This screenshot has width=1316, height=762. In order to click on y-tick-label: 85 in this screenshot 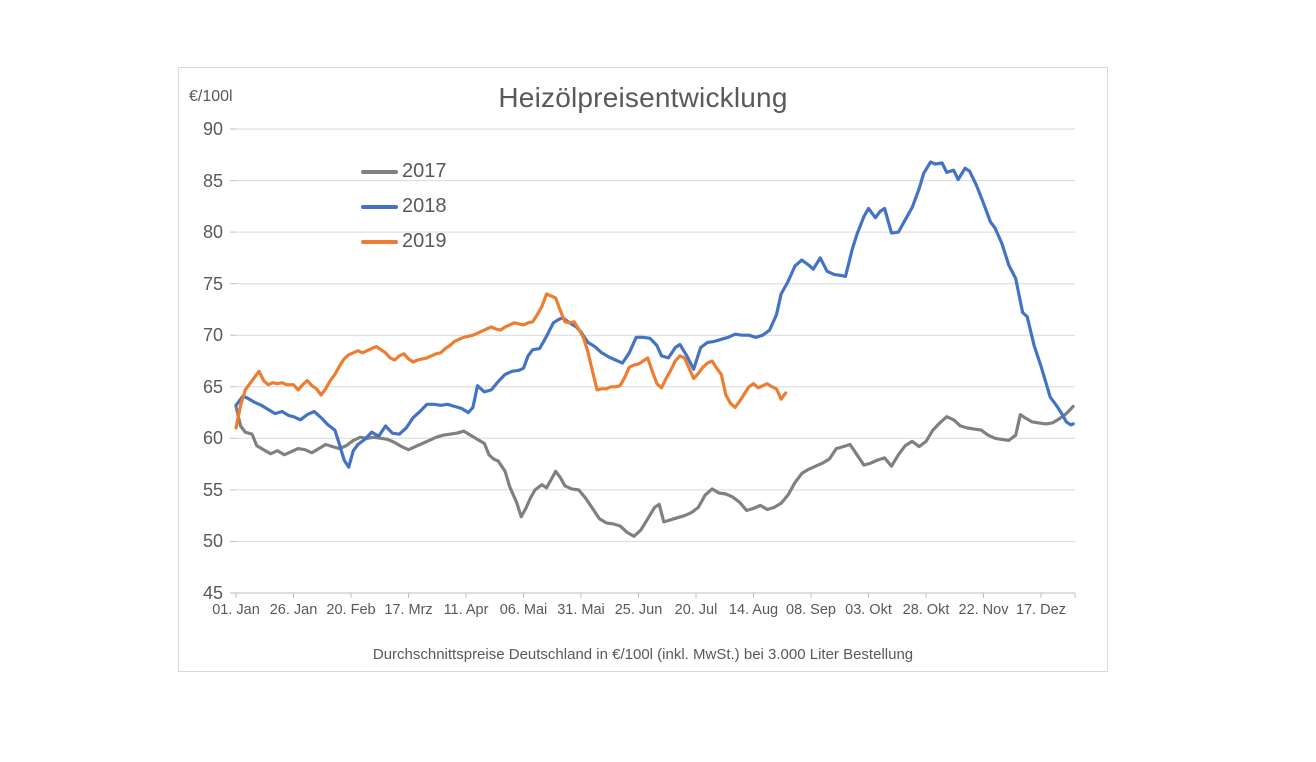, I will do `click(212, 180)`.